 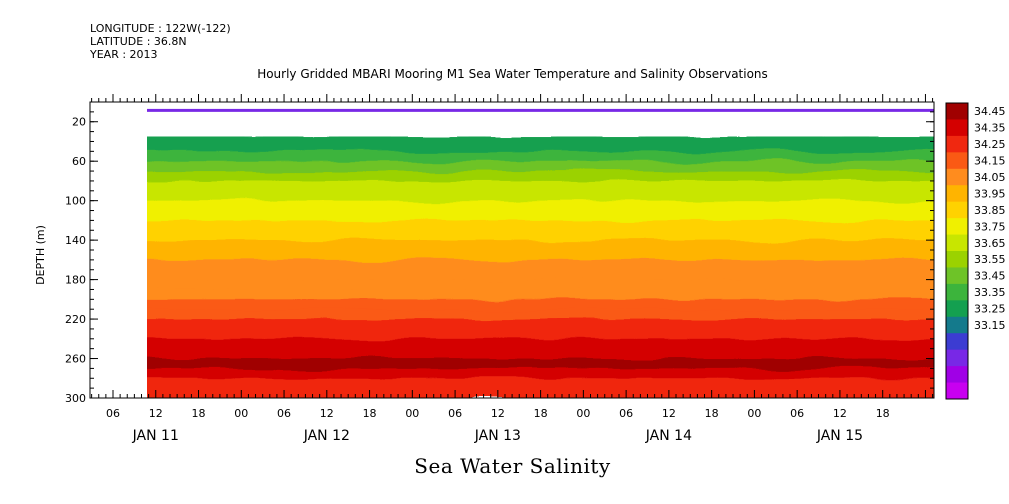 I want to click on y-tick-label: 20, so click(x=79, y=122).